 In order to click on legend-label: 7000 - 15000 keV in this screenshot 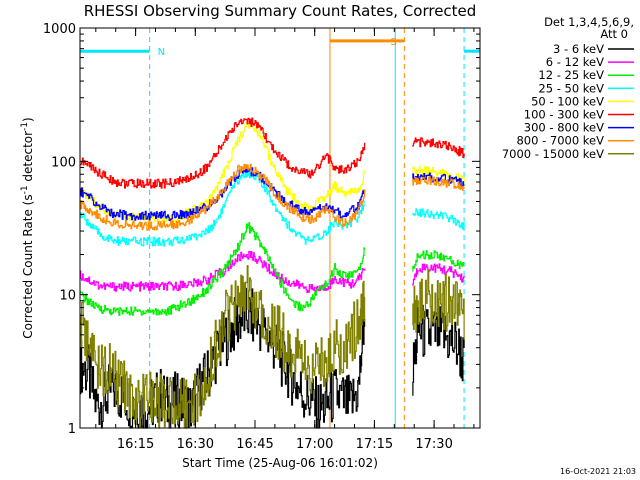, I will do `click(553, 154)`.